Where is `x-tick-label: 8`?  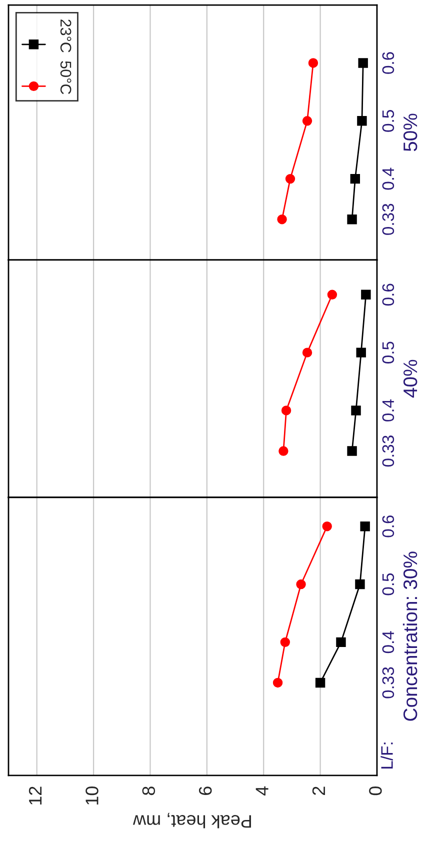 x-tick-label: 8 is located at coordinates (149, 791).